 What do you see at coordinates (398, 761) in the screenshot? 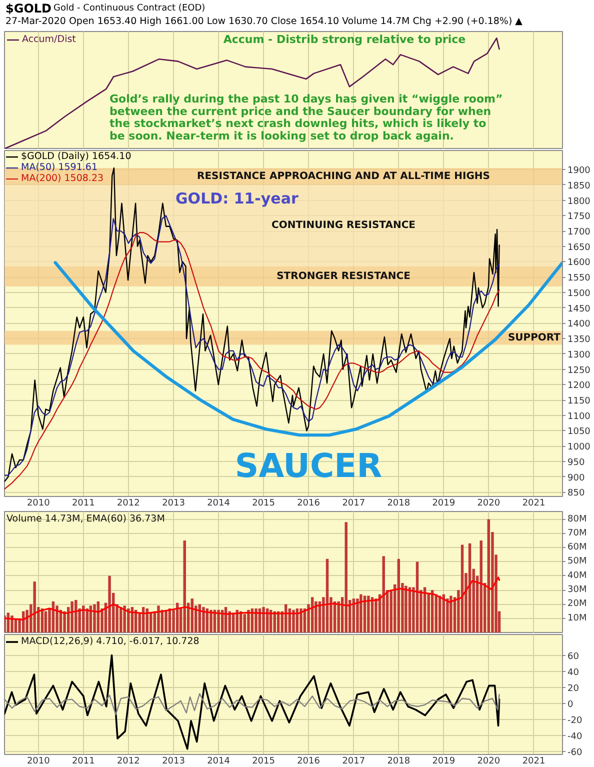
I see `x-tick-label: 2018` at bounding box center [398, 761].